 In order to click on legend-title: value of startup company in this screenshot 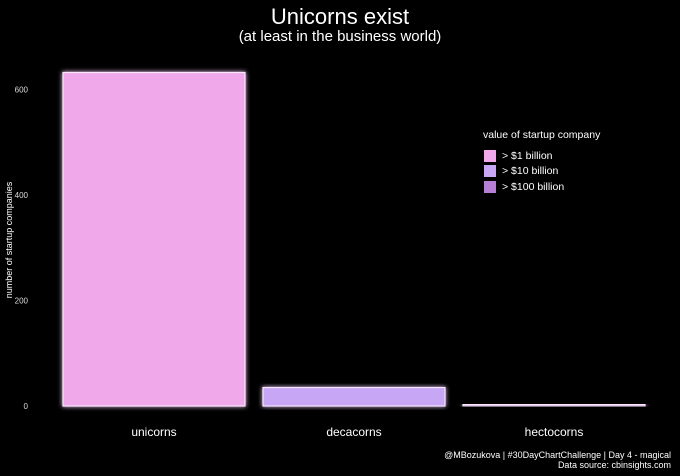, I will do `click(542, 135)`.